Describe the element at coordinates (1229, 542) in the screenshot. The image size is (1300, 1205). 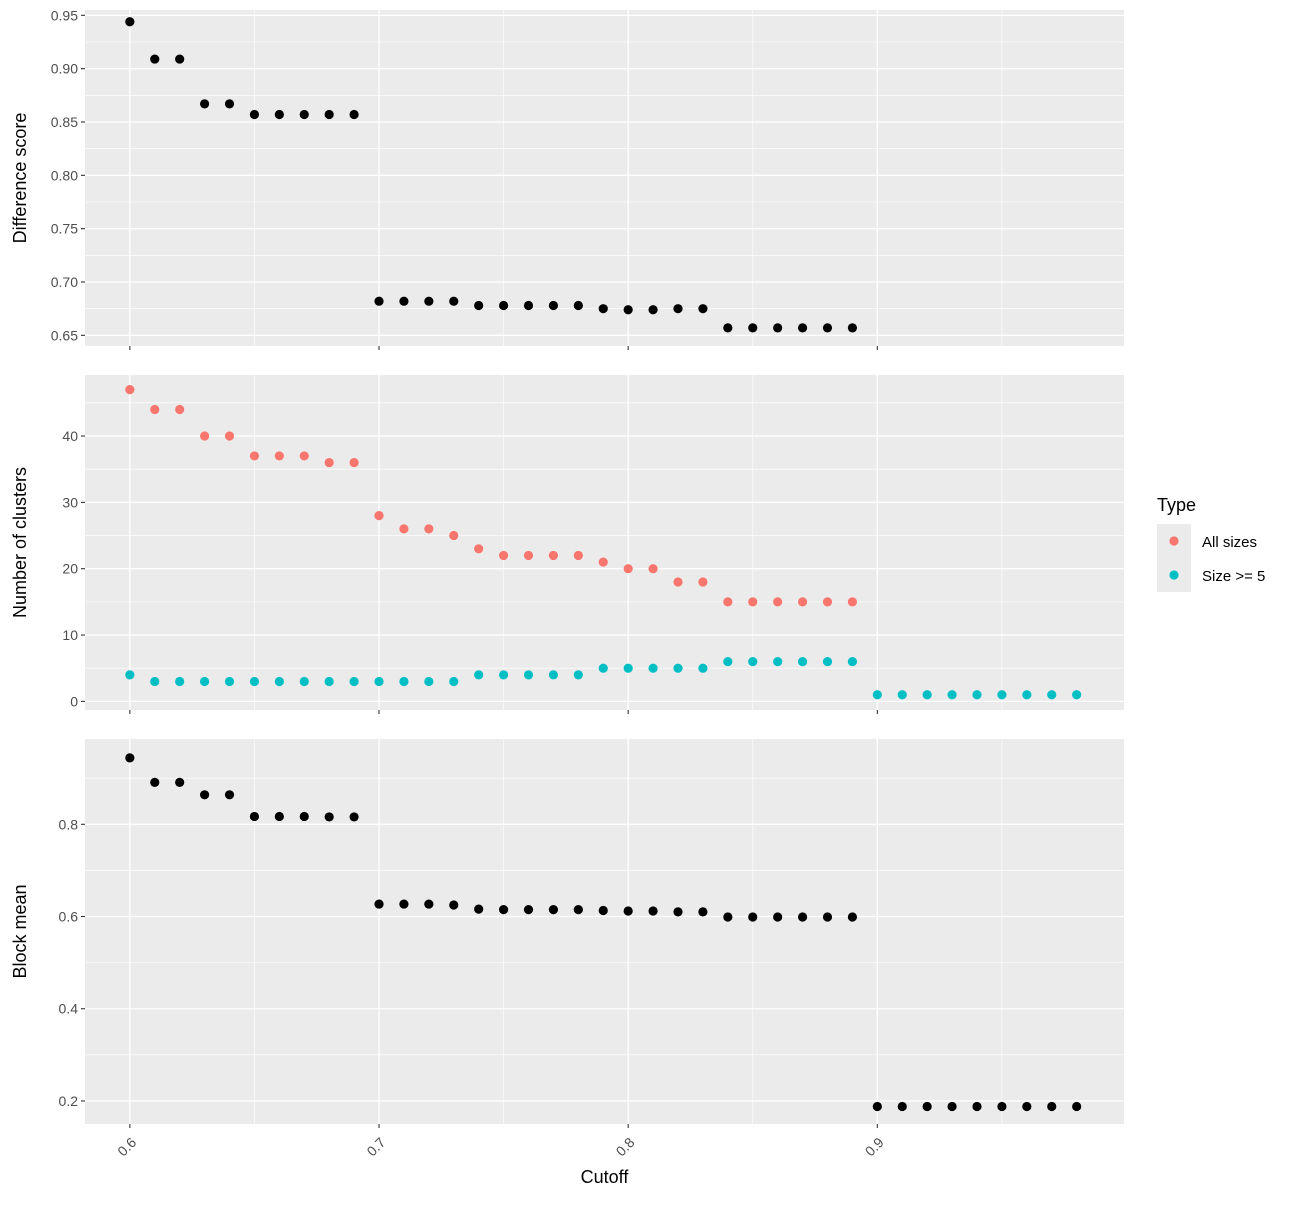
I see `legend-label: All sizes` at that location.